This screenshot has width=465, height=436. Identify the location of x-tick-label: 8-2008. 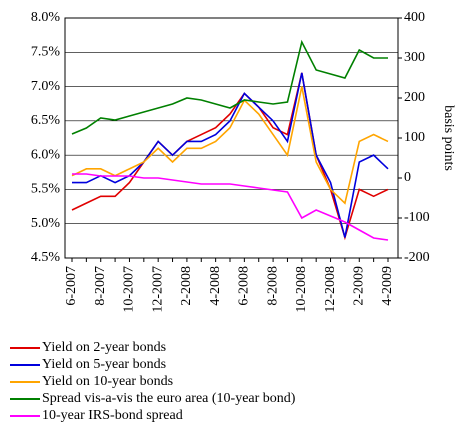
(272, 286).